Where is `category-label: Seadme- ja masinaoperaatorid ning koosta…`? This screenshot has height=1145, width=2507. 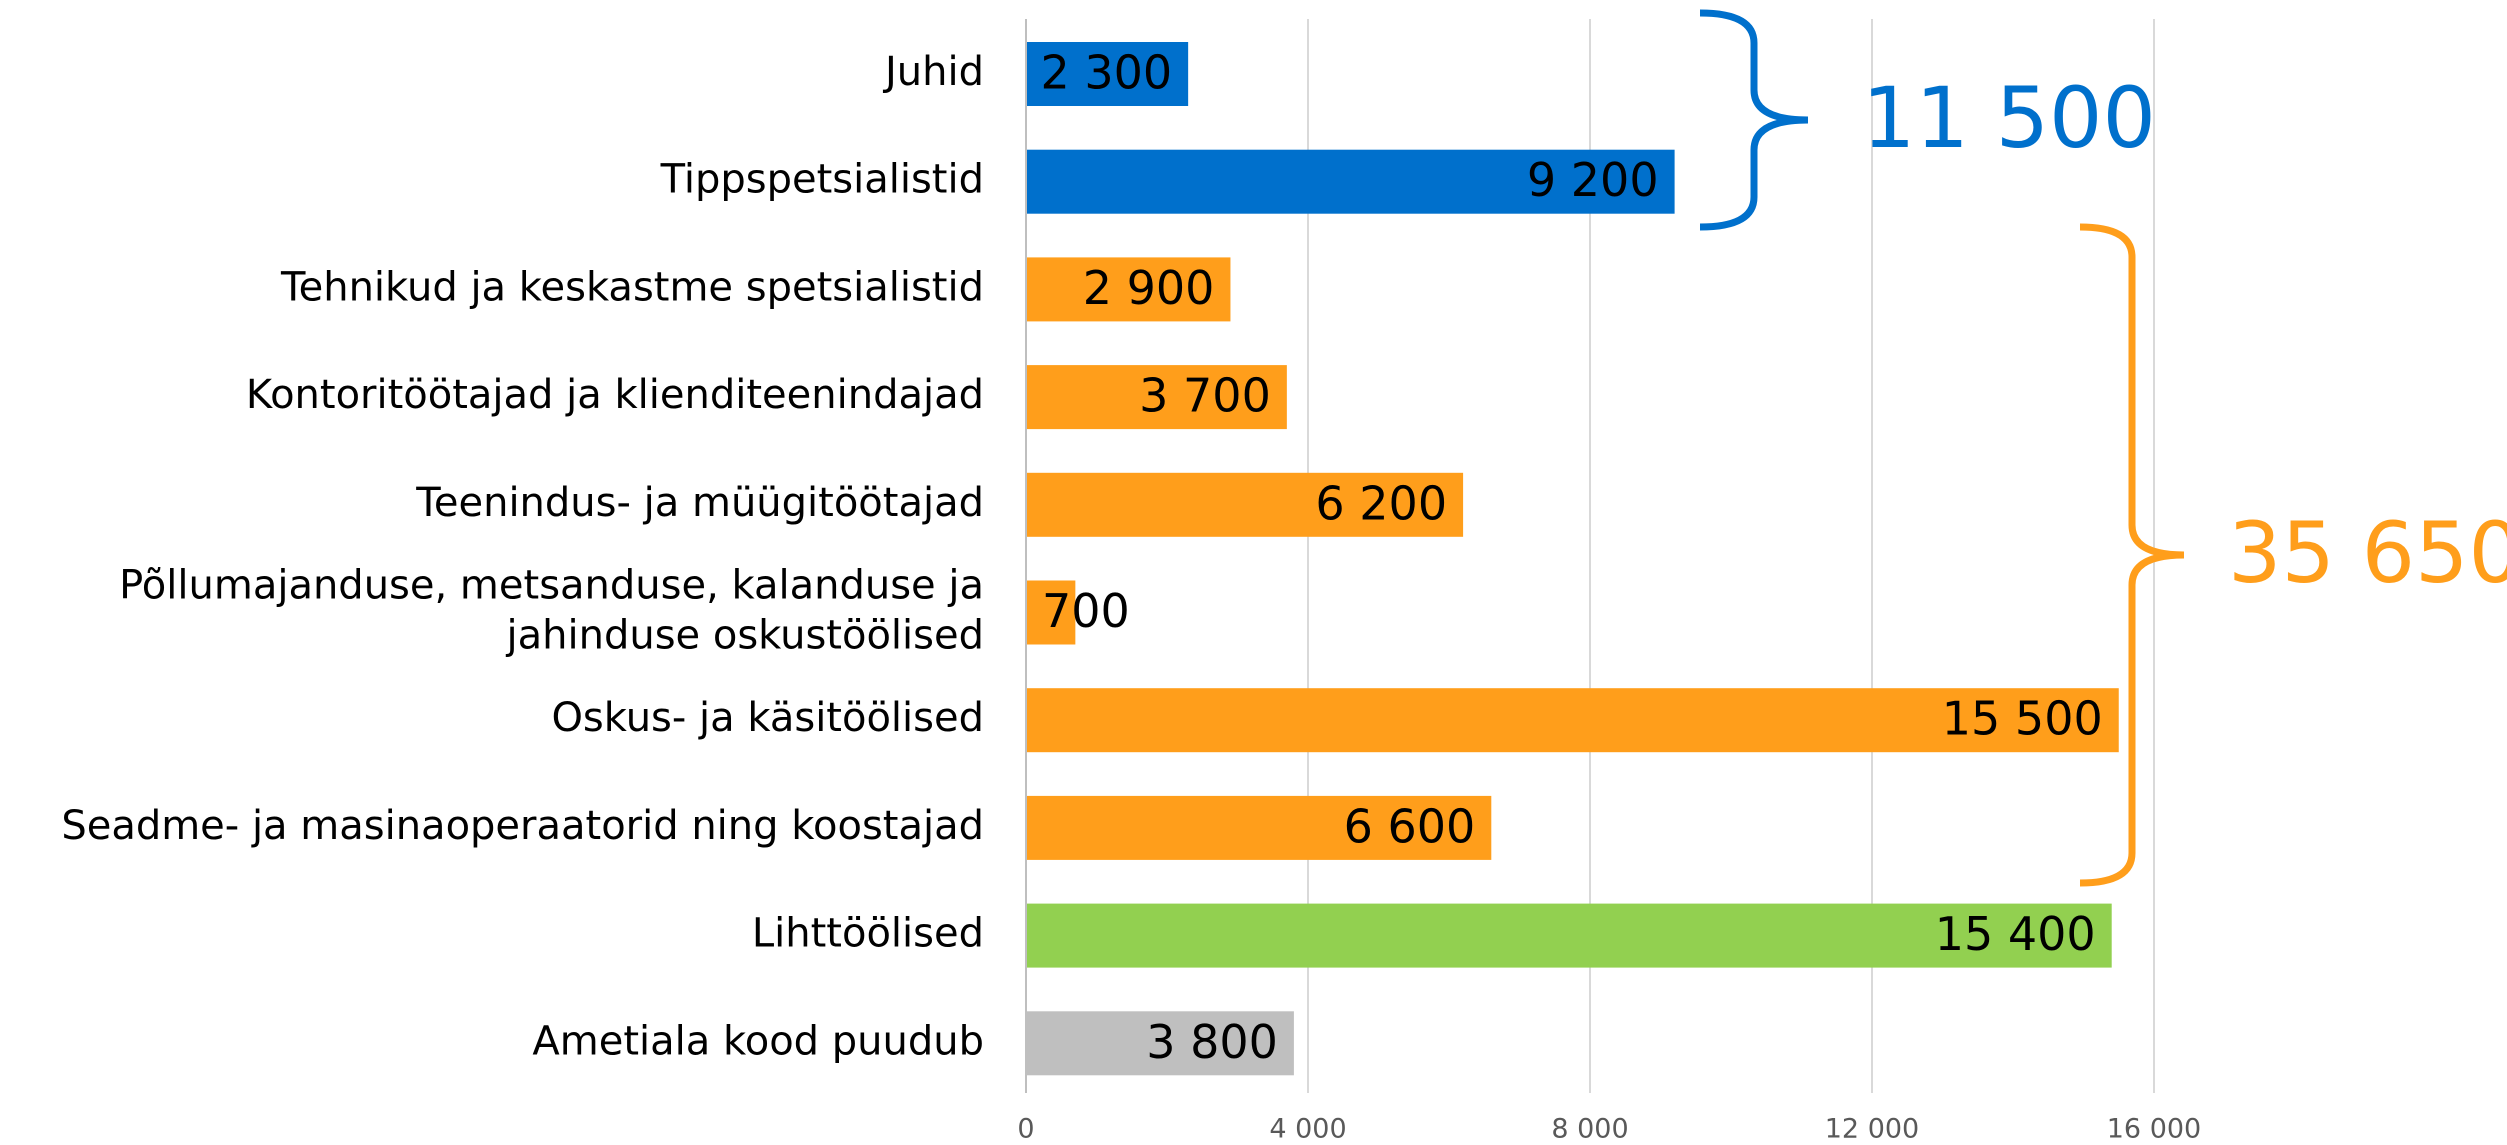
category-label: Seadme- ja masinaoperaatorid ning koosta… is located at coordinates (522, 826).